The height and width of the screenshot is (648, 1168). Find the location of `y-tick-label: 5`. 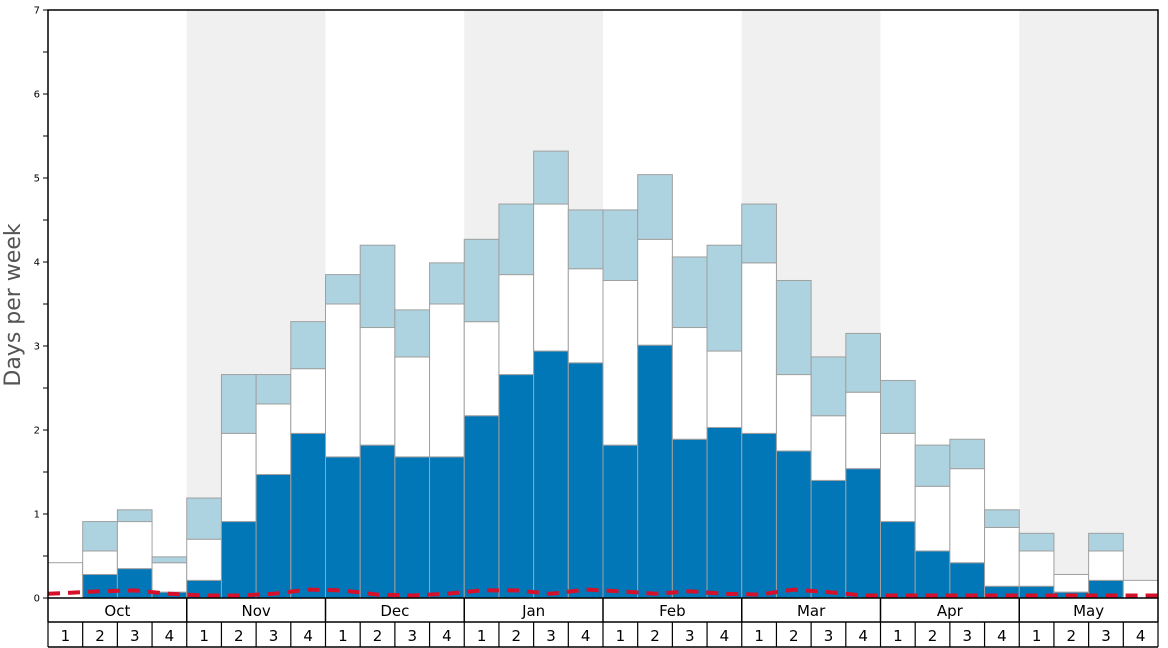

y-tick-label: 5 is located at coordinates (37, 179).